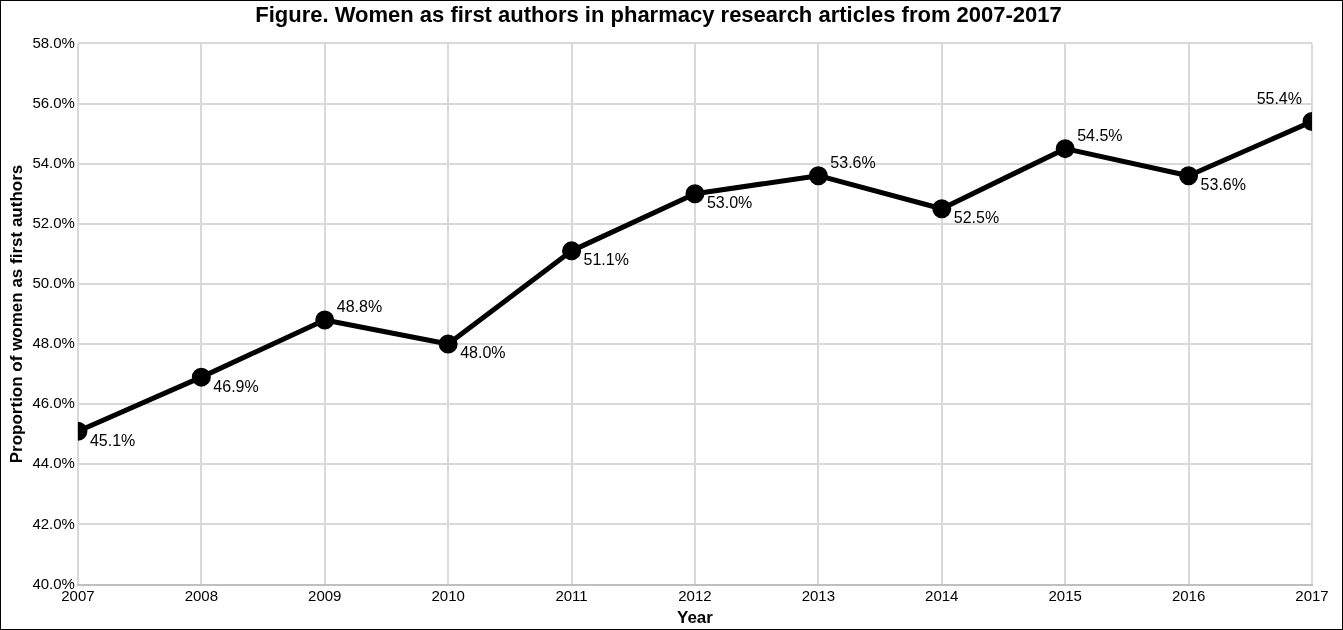 The image size is (1343, 630). Describe the element at coordinates (359, 307) in the screenshot. I see `data-label: 48.8%` at that location.